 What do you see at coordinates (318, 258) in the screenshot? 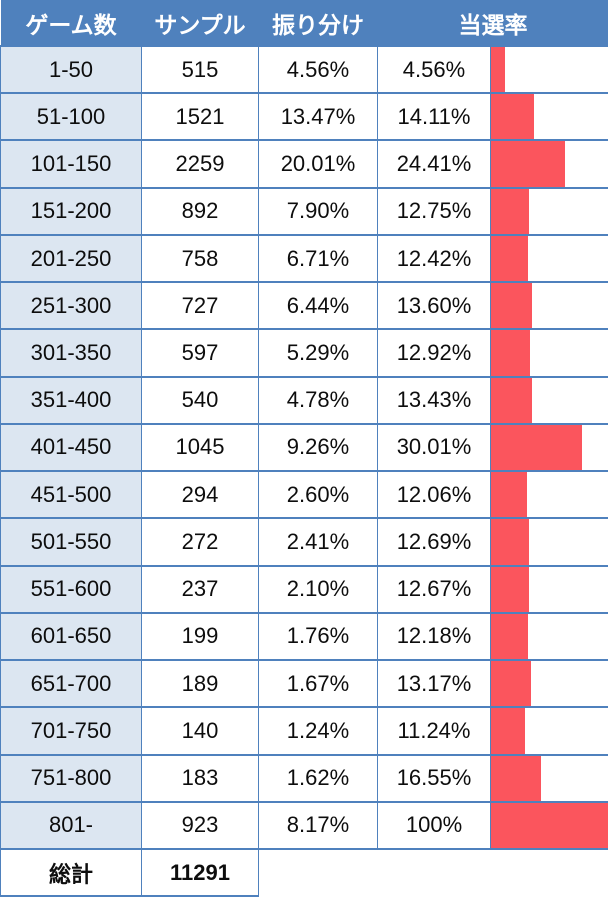
I see `distribution-cell: 6.71%` at bounding box center [318, 258].